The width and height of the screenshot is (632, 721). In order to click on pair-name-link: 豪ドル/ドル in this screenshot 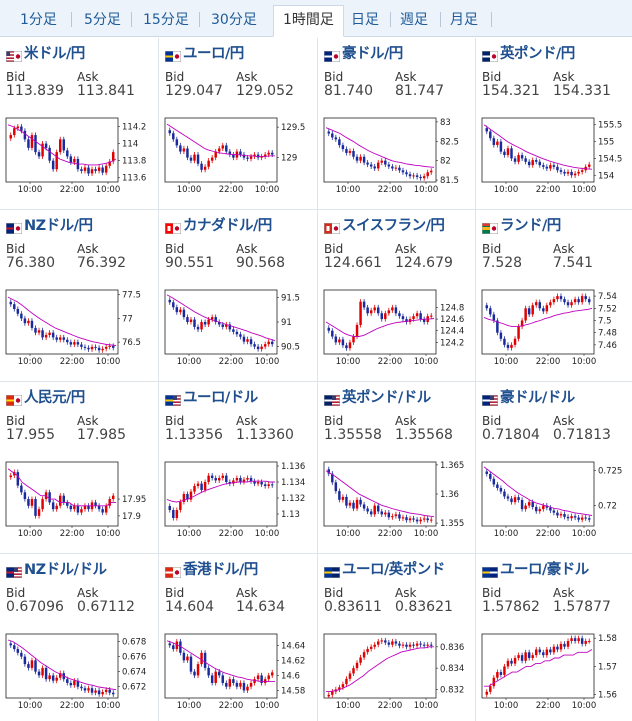, I will do `click(537, 398)`.